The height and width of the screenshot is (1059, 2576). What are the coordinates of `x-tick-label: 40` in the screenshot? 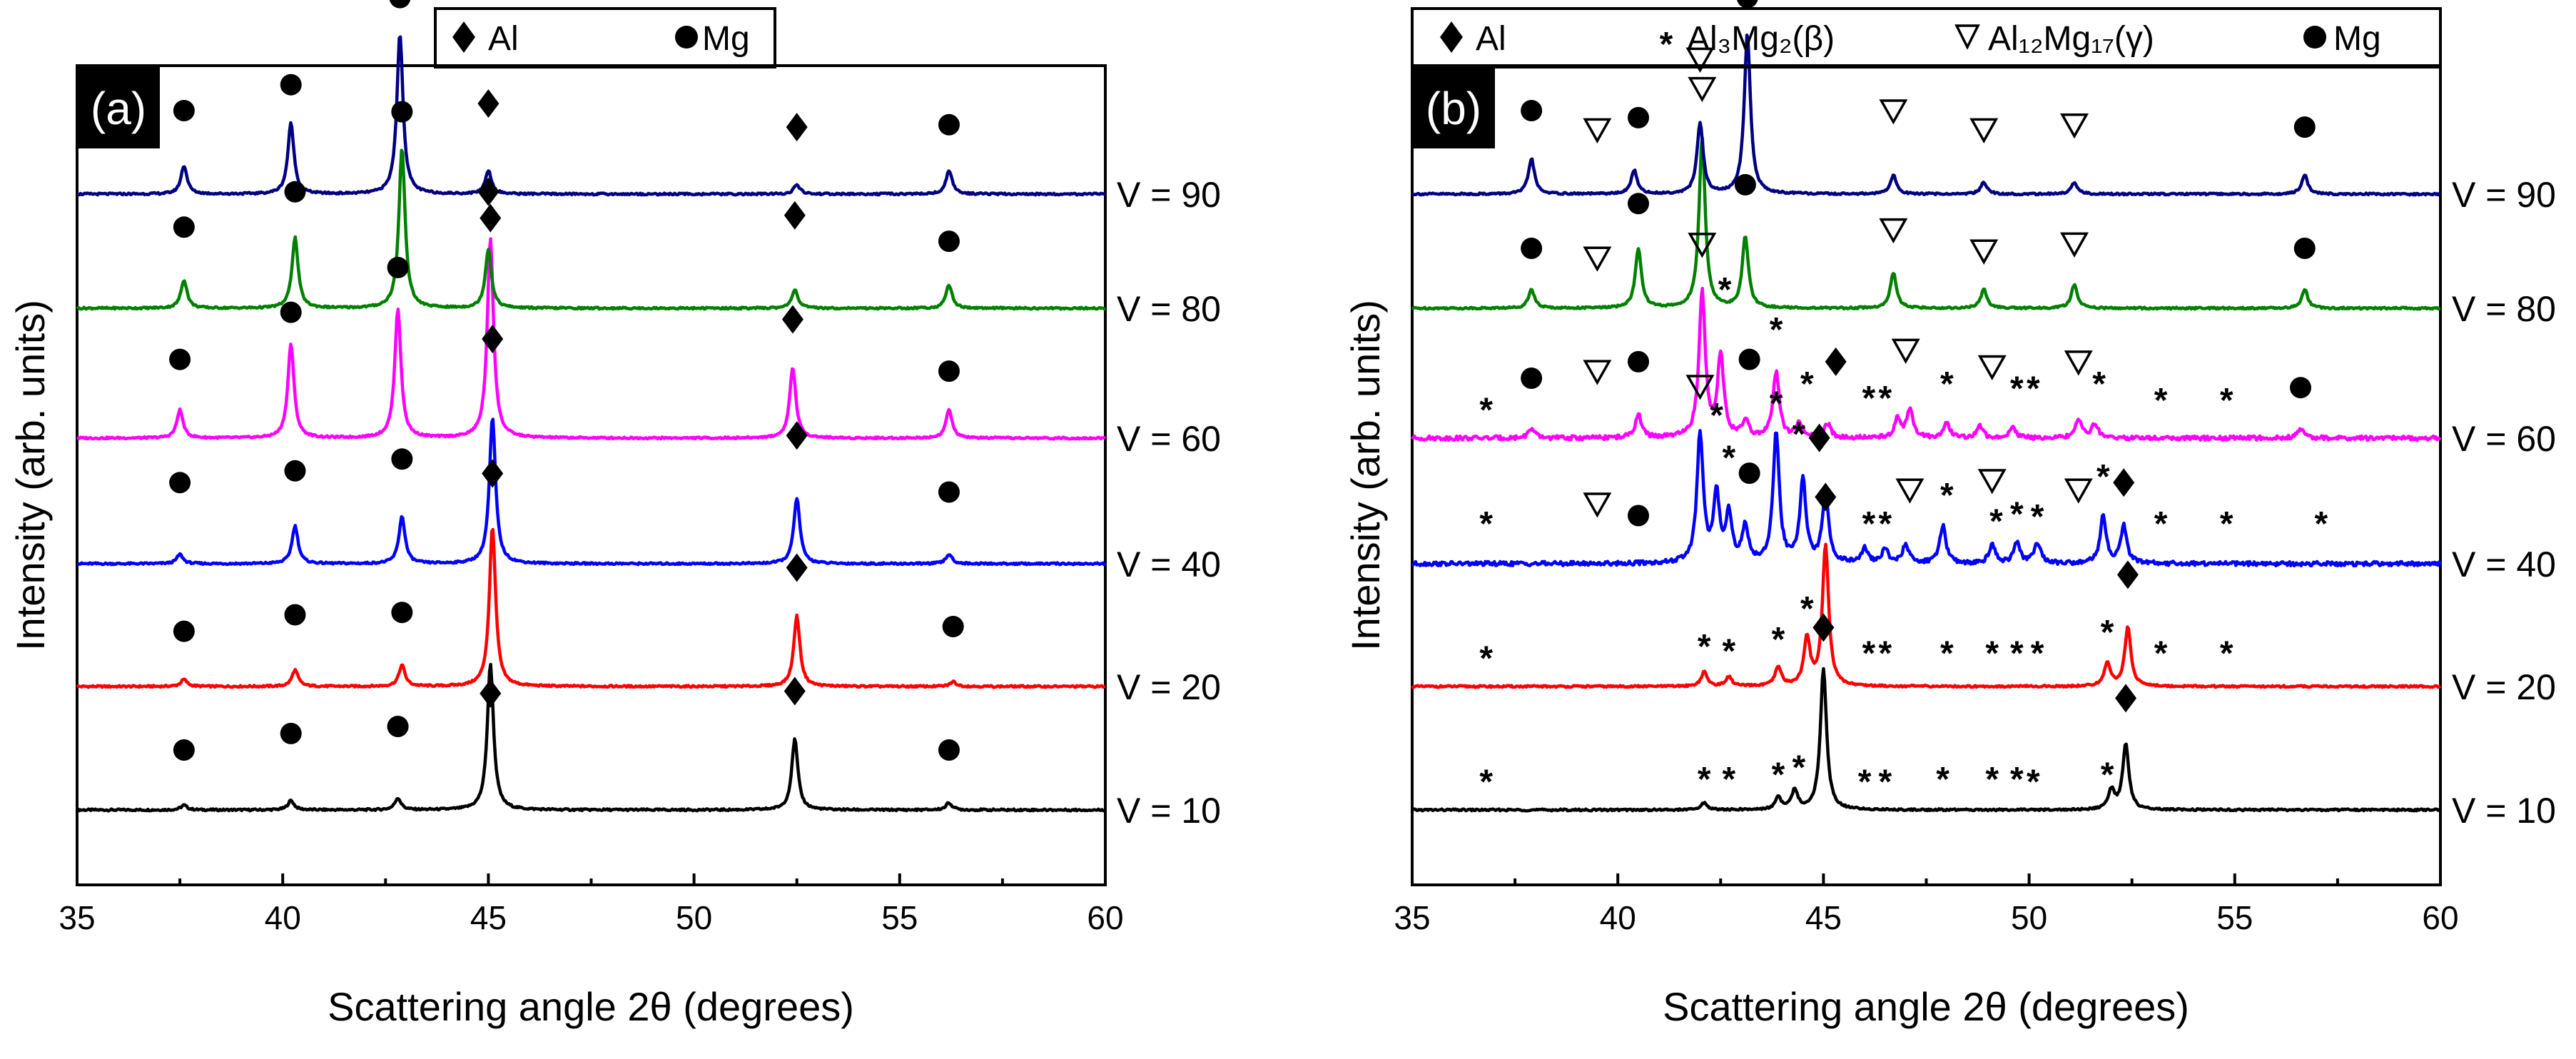 It's located at (1618, 917).